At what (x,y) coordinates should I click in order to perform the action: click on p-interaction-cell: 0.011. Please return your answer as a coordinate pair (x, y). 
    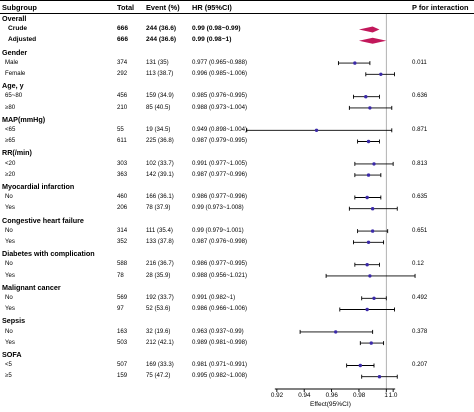
    Looking at the image, I should click on (419, 62).